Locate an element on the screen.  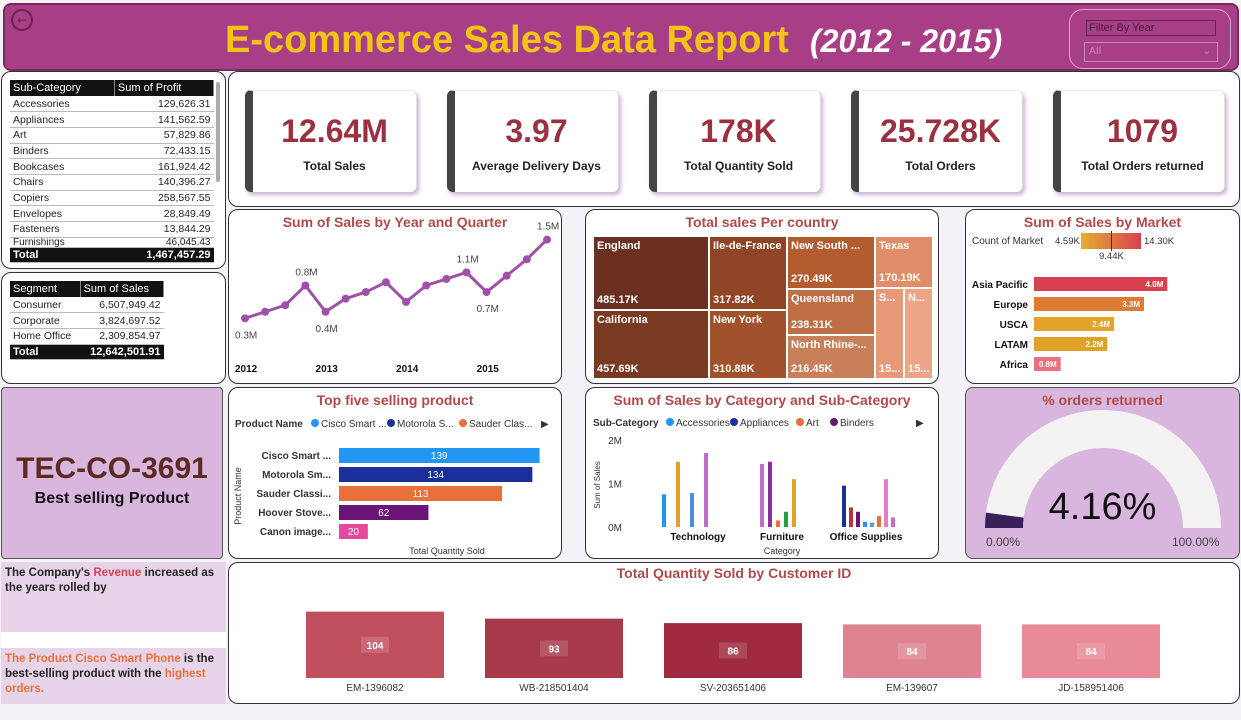
table-row: Fasteners 13,844.29 is located at coordinates (112, 229).